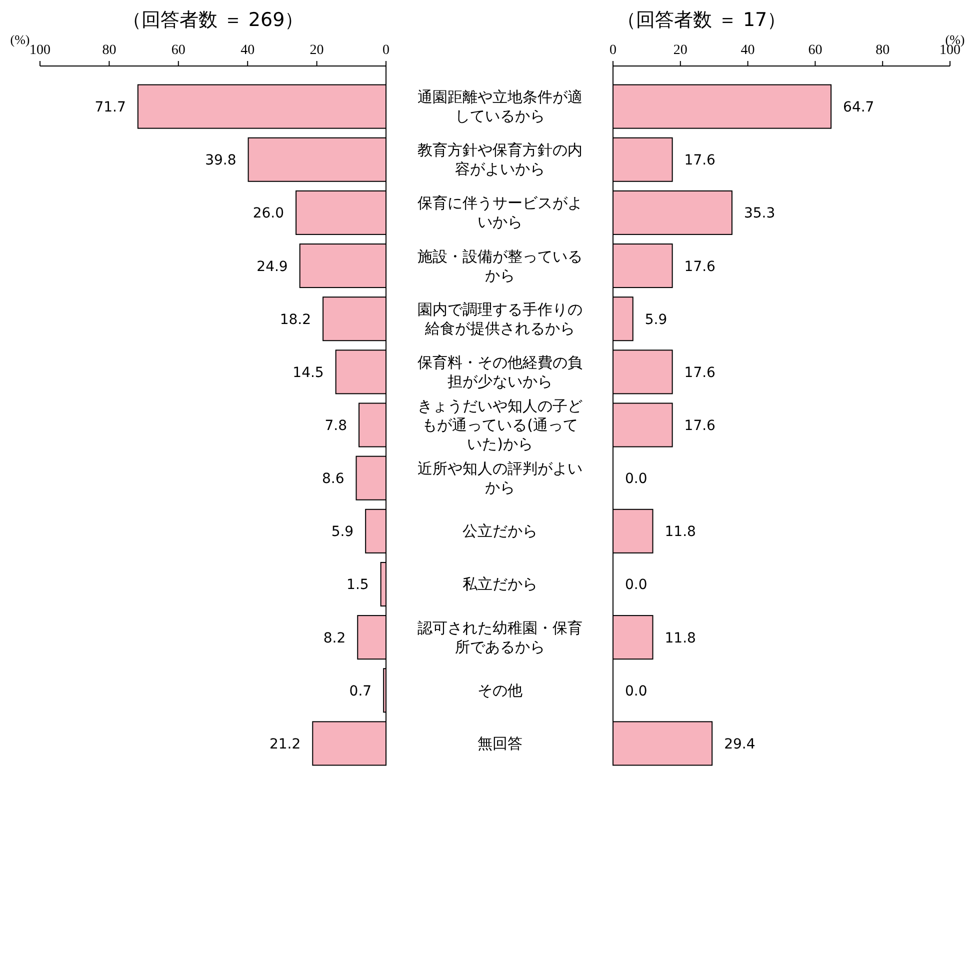  What do you see at coordinates (500, 319) in the screenshot?
I see `y-tick-label: 園内で調理する手作りの給食が提供されるから` at bounding box center [500, 319].